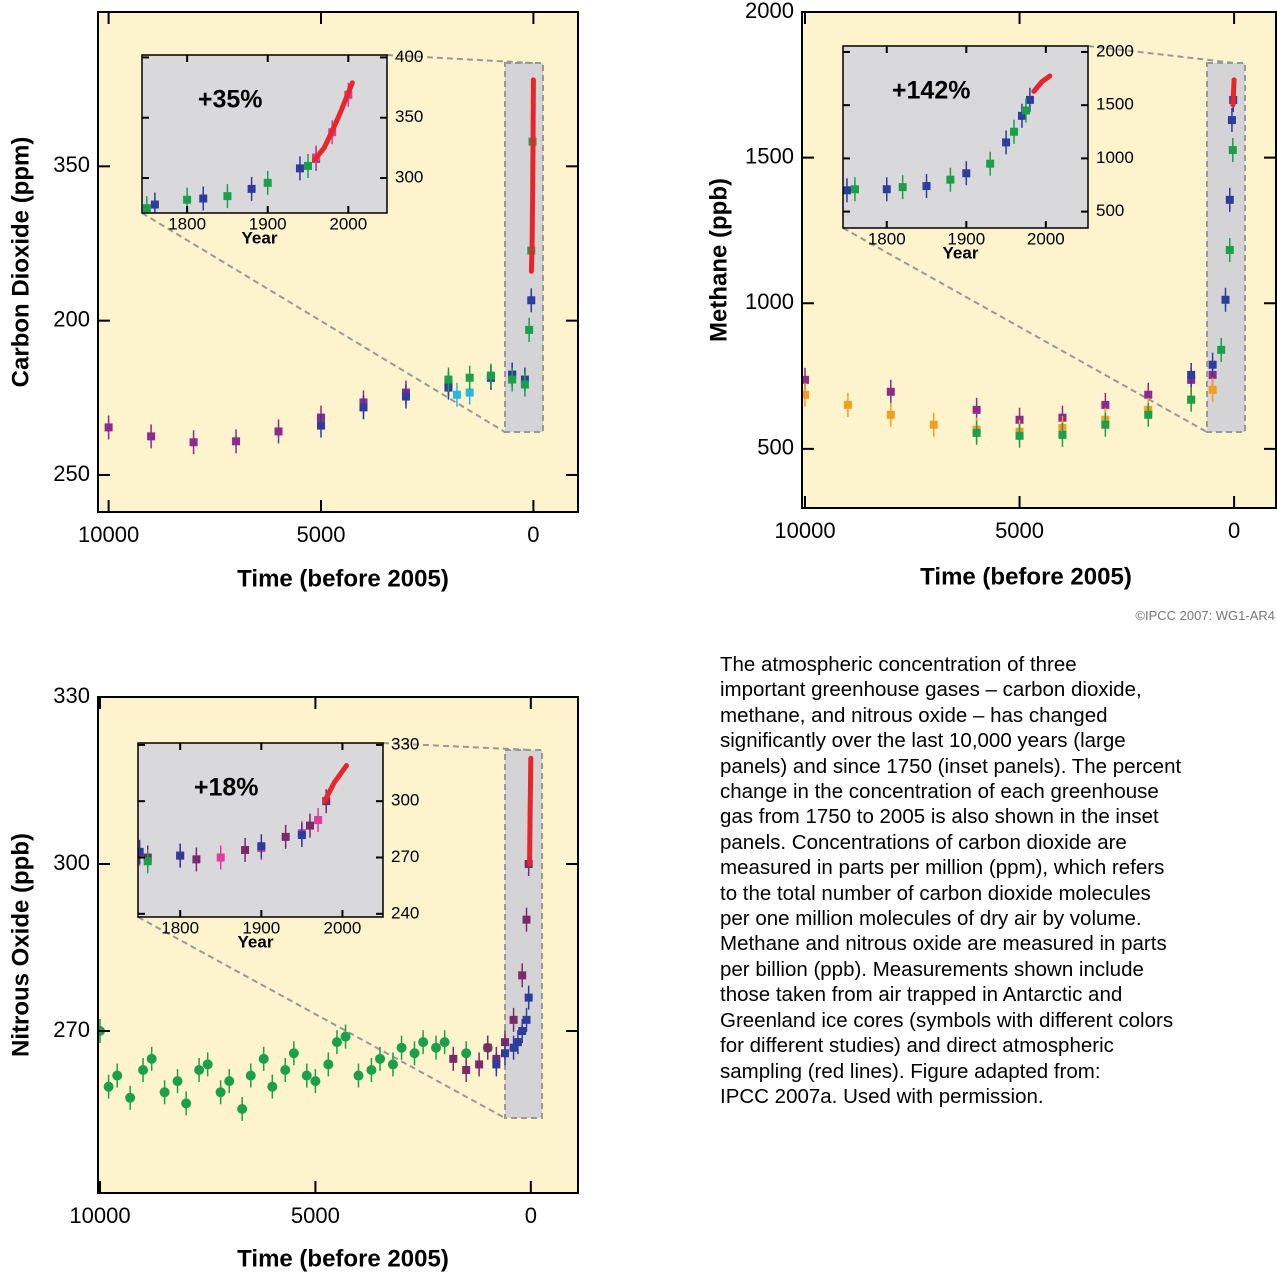 The width and height of the screenshot is (1277, 1277). Describe the element at coordinates (523, 934) in the screenshot. I see `zoom-region` at that location.